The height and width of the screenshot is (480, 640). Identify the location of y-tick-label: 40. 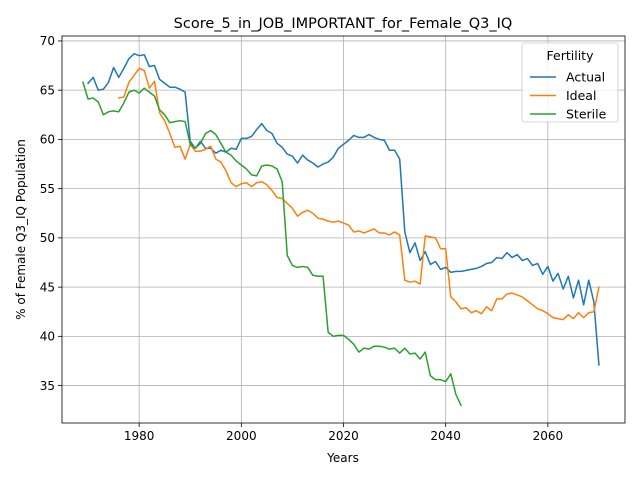
(47, 337).